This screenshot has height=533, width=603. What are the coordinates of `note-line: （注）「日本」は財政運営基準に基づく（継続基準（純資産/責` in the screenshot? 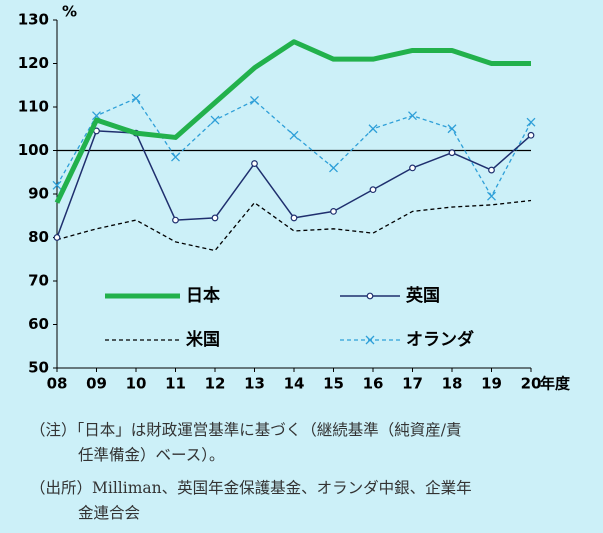 It's located at (246, 430).